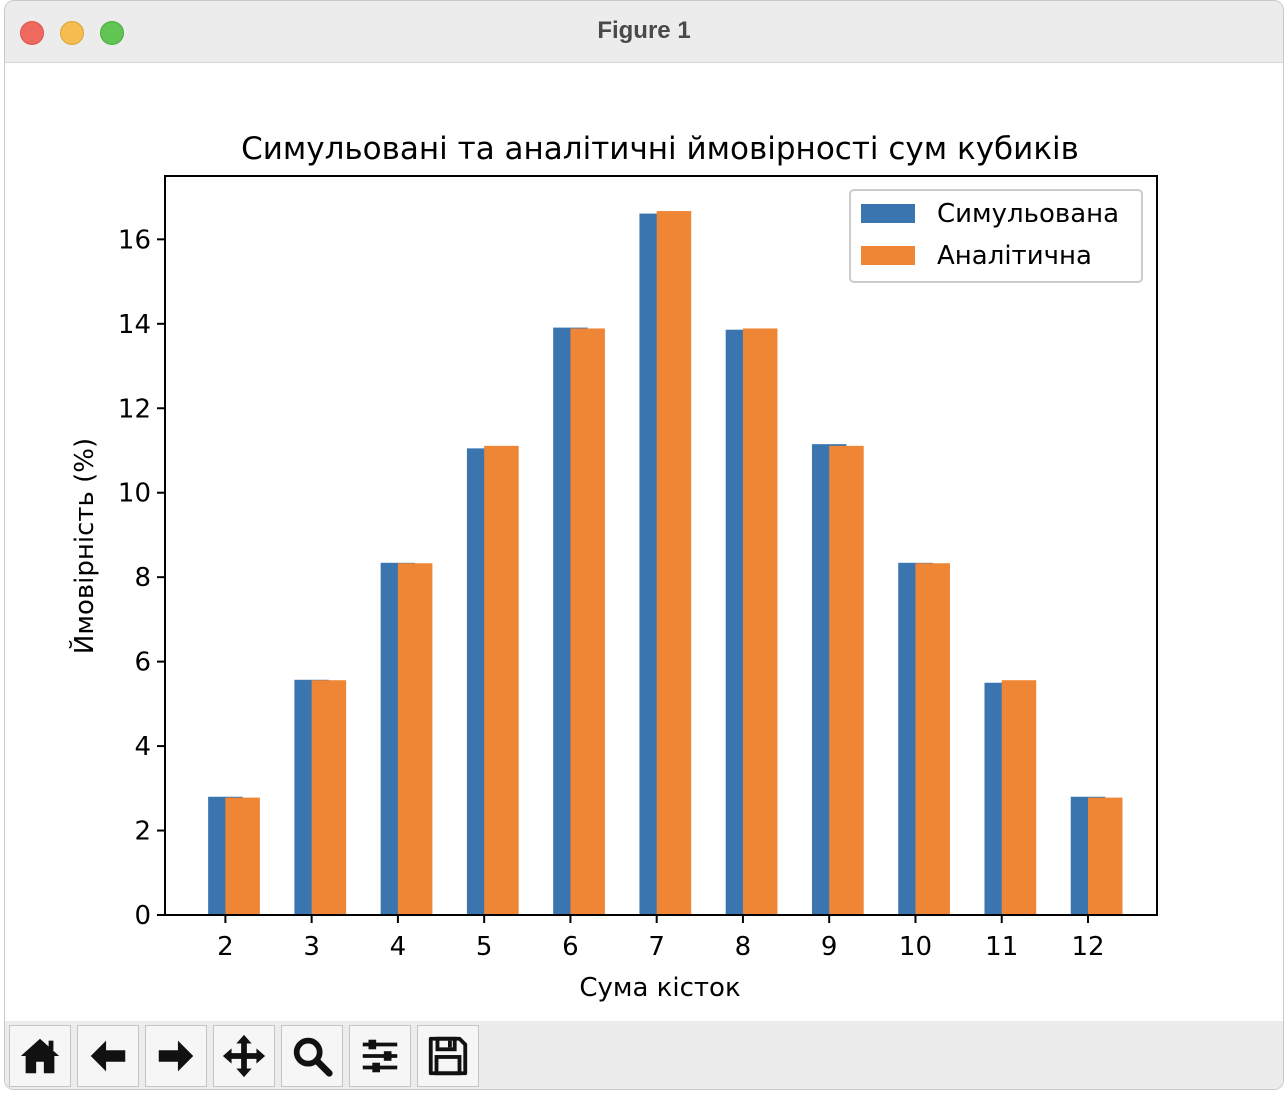 This screenshot has width=1286, height=1094. I want to click on x-axis: 2 3 4 5 6 7 8 9 10 11 12, so click(661, 938).